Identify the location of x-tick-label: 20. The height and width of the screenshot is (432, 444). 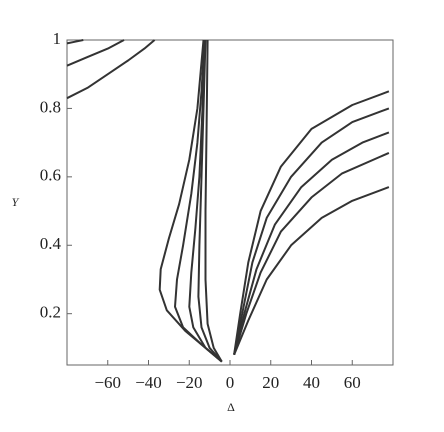
(270, 382).